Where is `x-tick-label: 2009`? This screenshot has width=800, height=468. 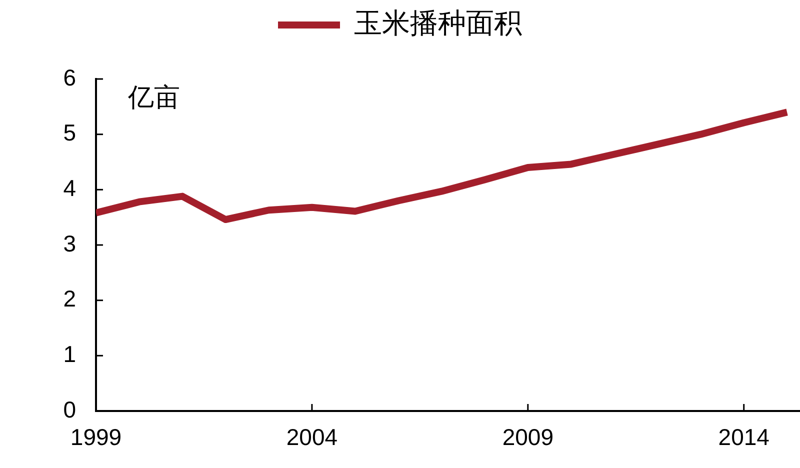
x-tick-label: 2009 is located at coordinates (528, 437).